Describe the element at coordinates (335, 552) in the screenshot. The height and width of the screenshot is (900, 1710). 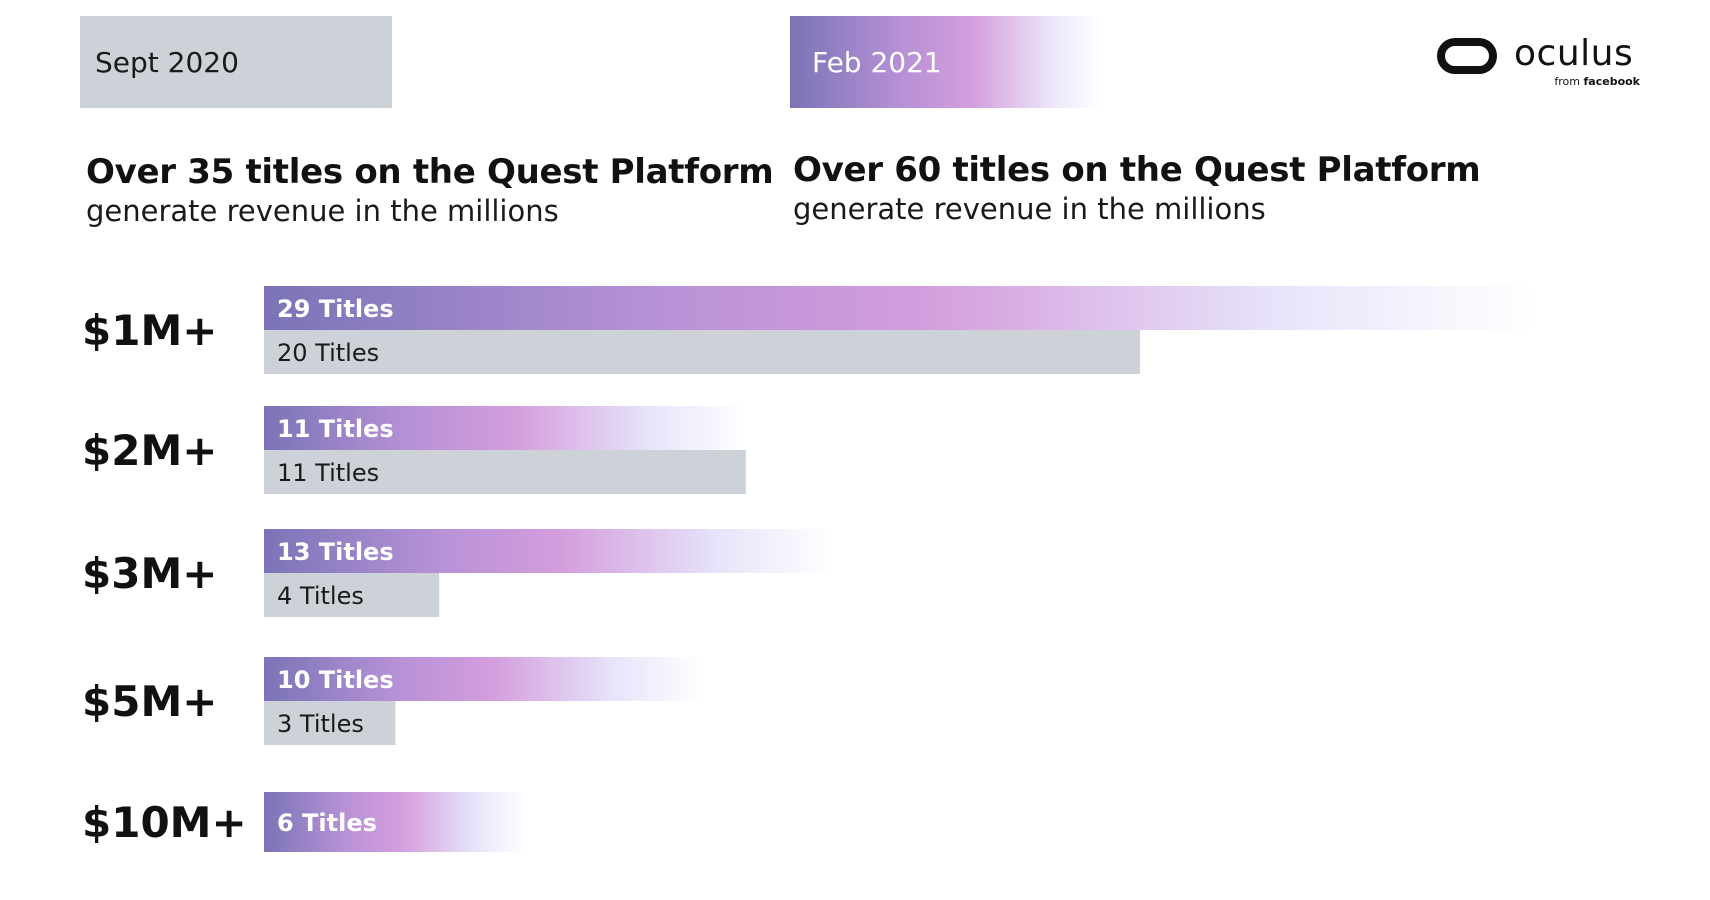
I see `feb-2021-bar-label: 13 Titles` at that location.